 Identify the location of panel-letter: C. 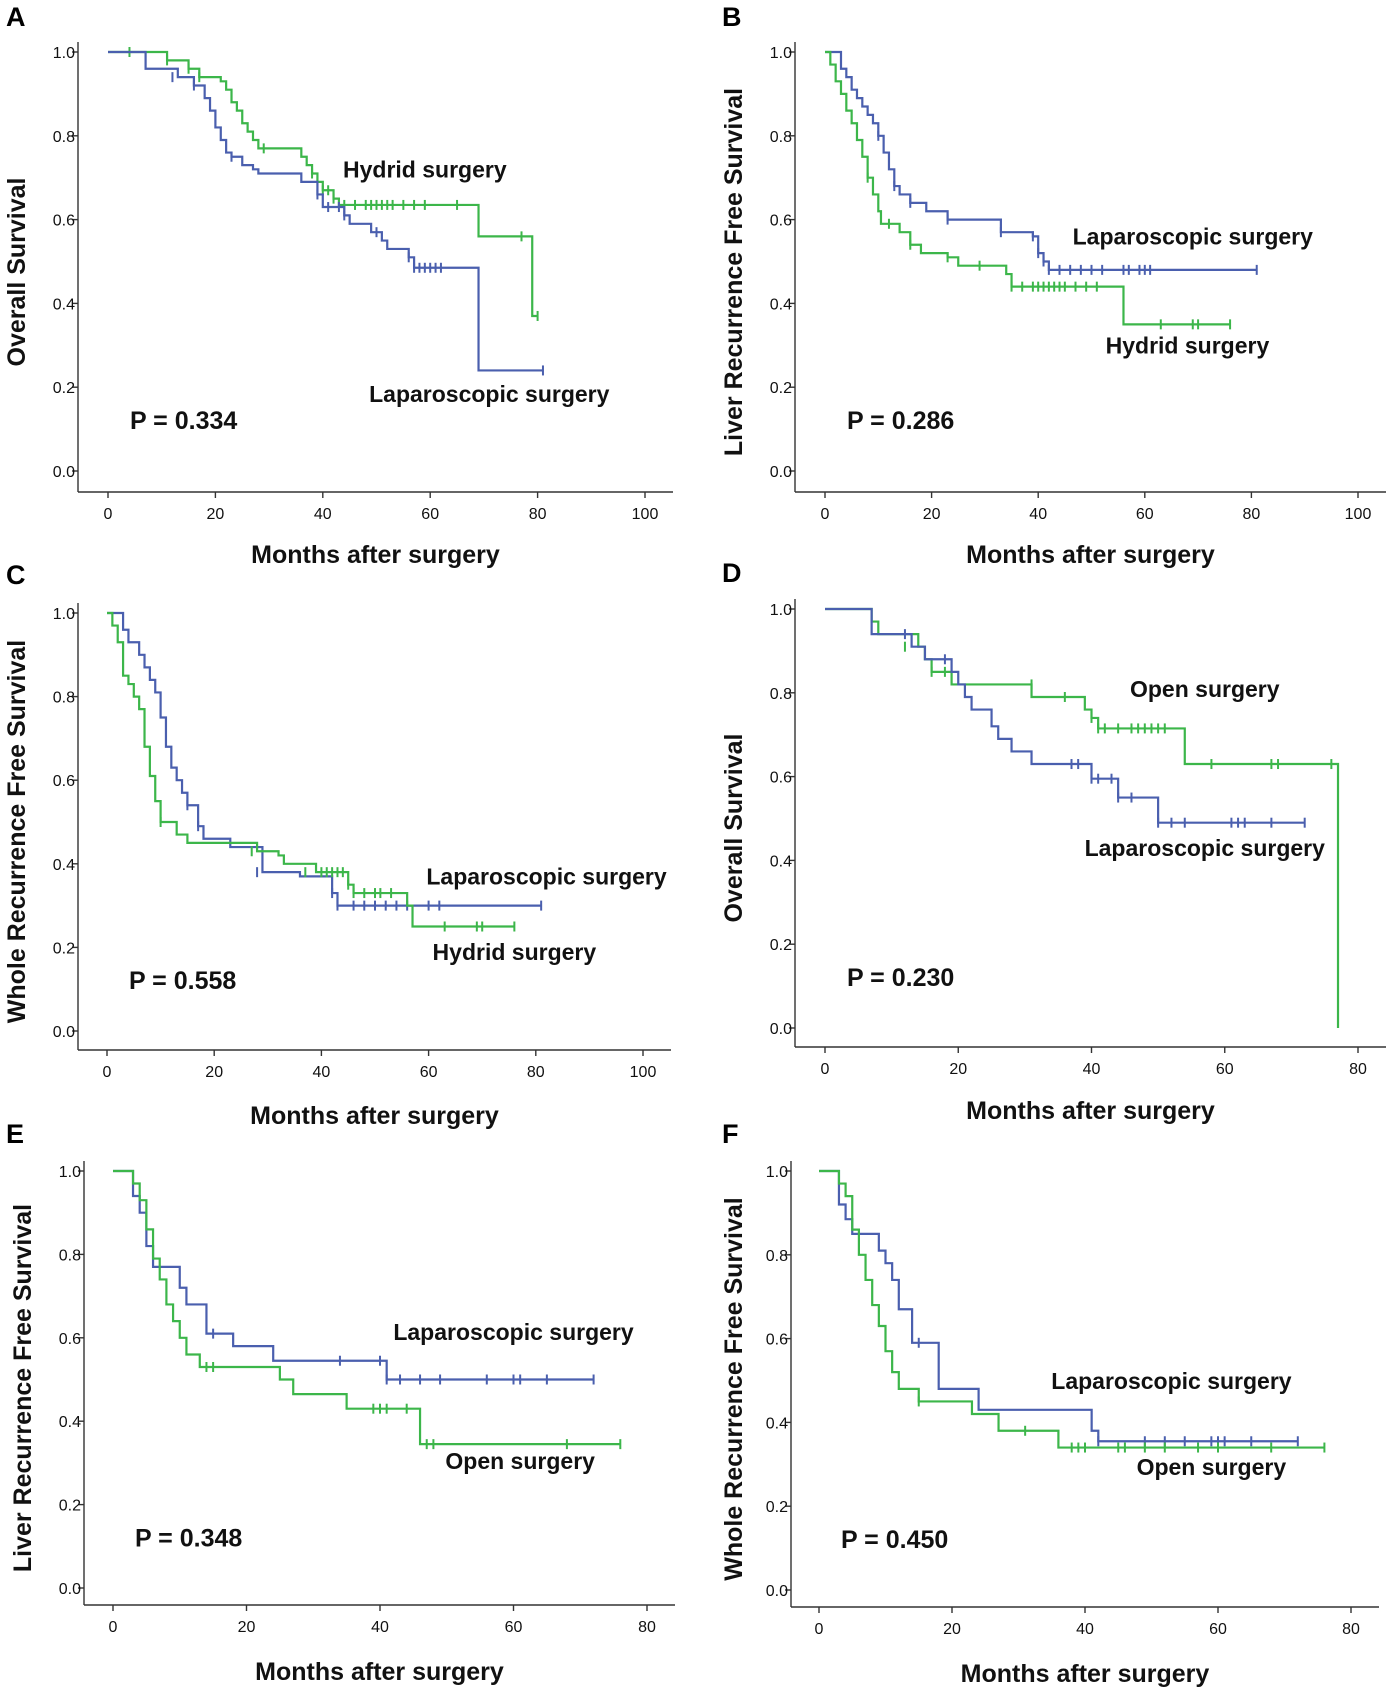
(16, 575).